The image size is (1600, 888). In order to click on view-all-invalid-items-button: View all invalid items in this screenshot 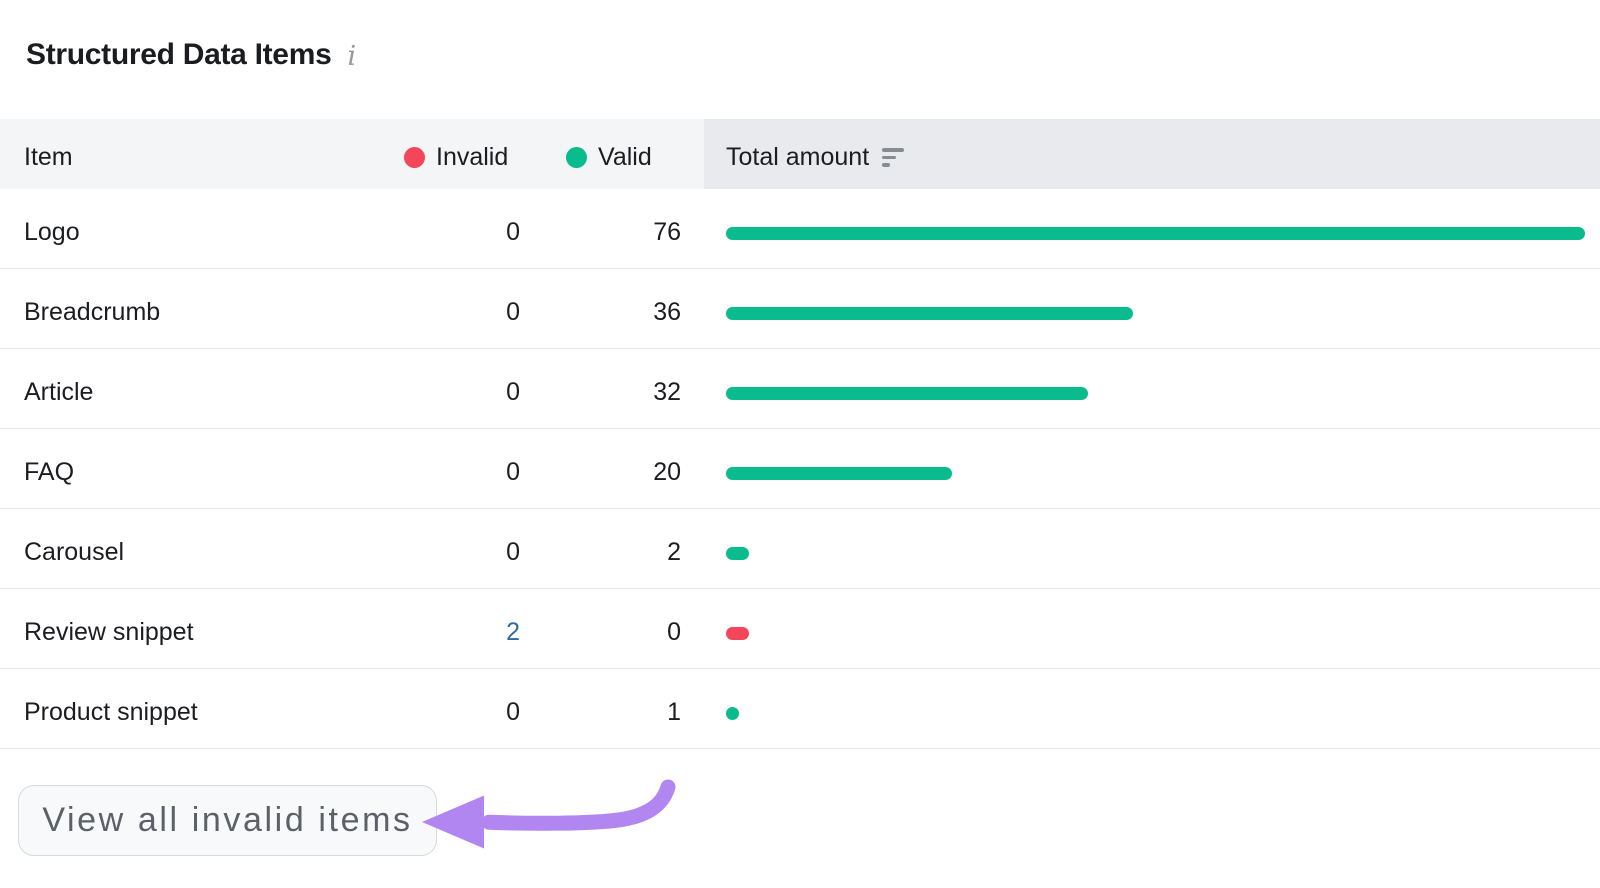, I will do `click(227, 820)`.